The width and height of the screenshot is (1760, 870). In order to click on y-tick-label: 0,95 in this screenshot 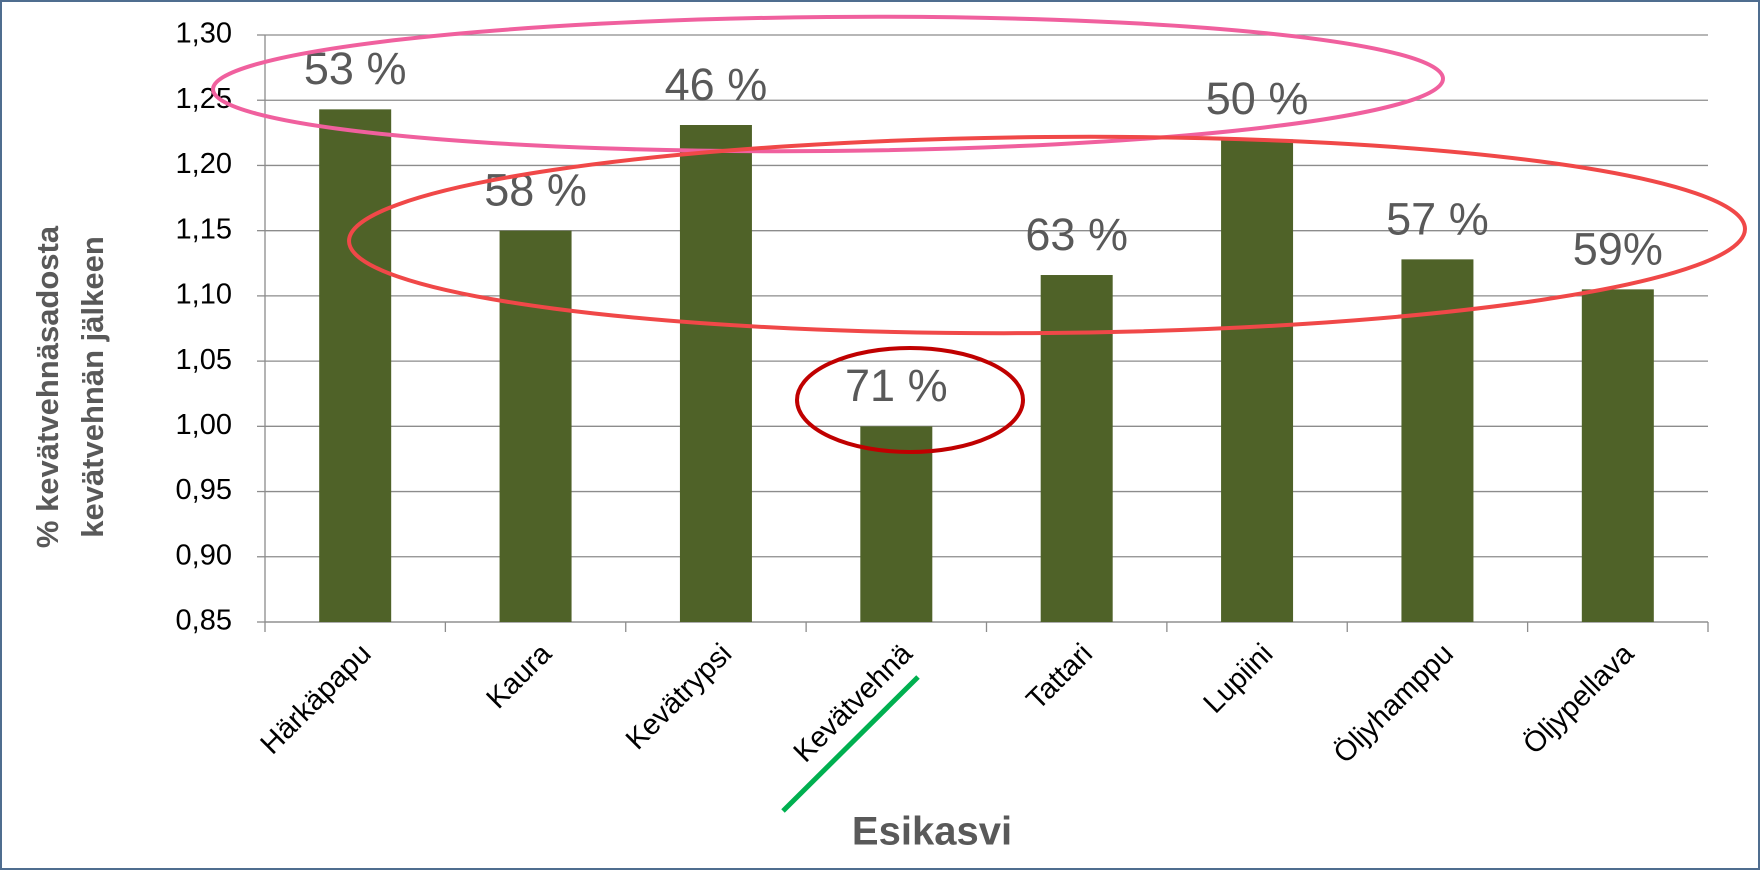, I will do `click(204, 490)`.